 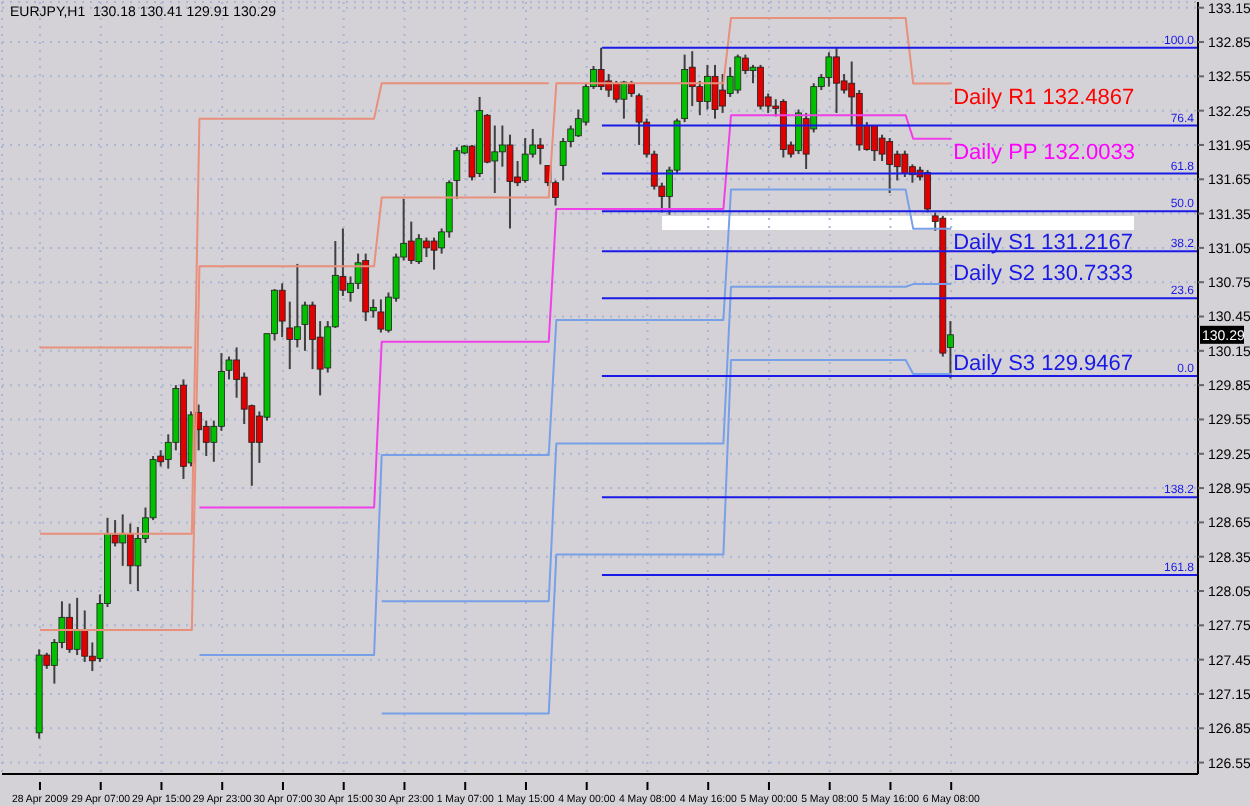 I want to click on annotation: Daily R1 132.4867, so click(x=1044, y=97).